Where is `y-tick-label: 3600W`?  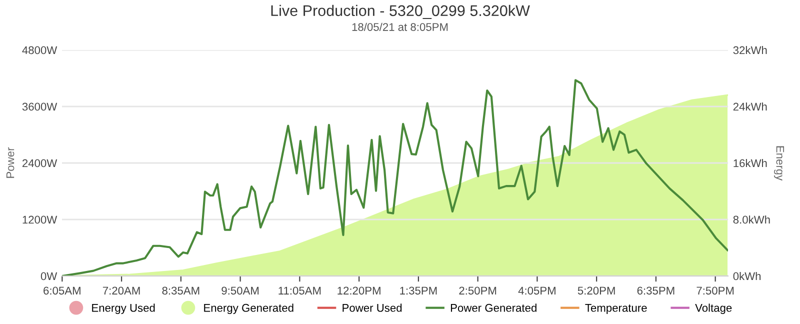
y-tick-label: 3600W is located at coordinates (40, 106).